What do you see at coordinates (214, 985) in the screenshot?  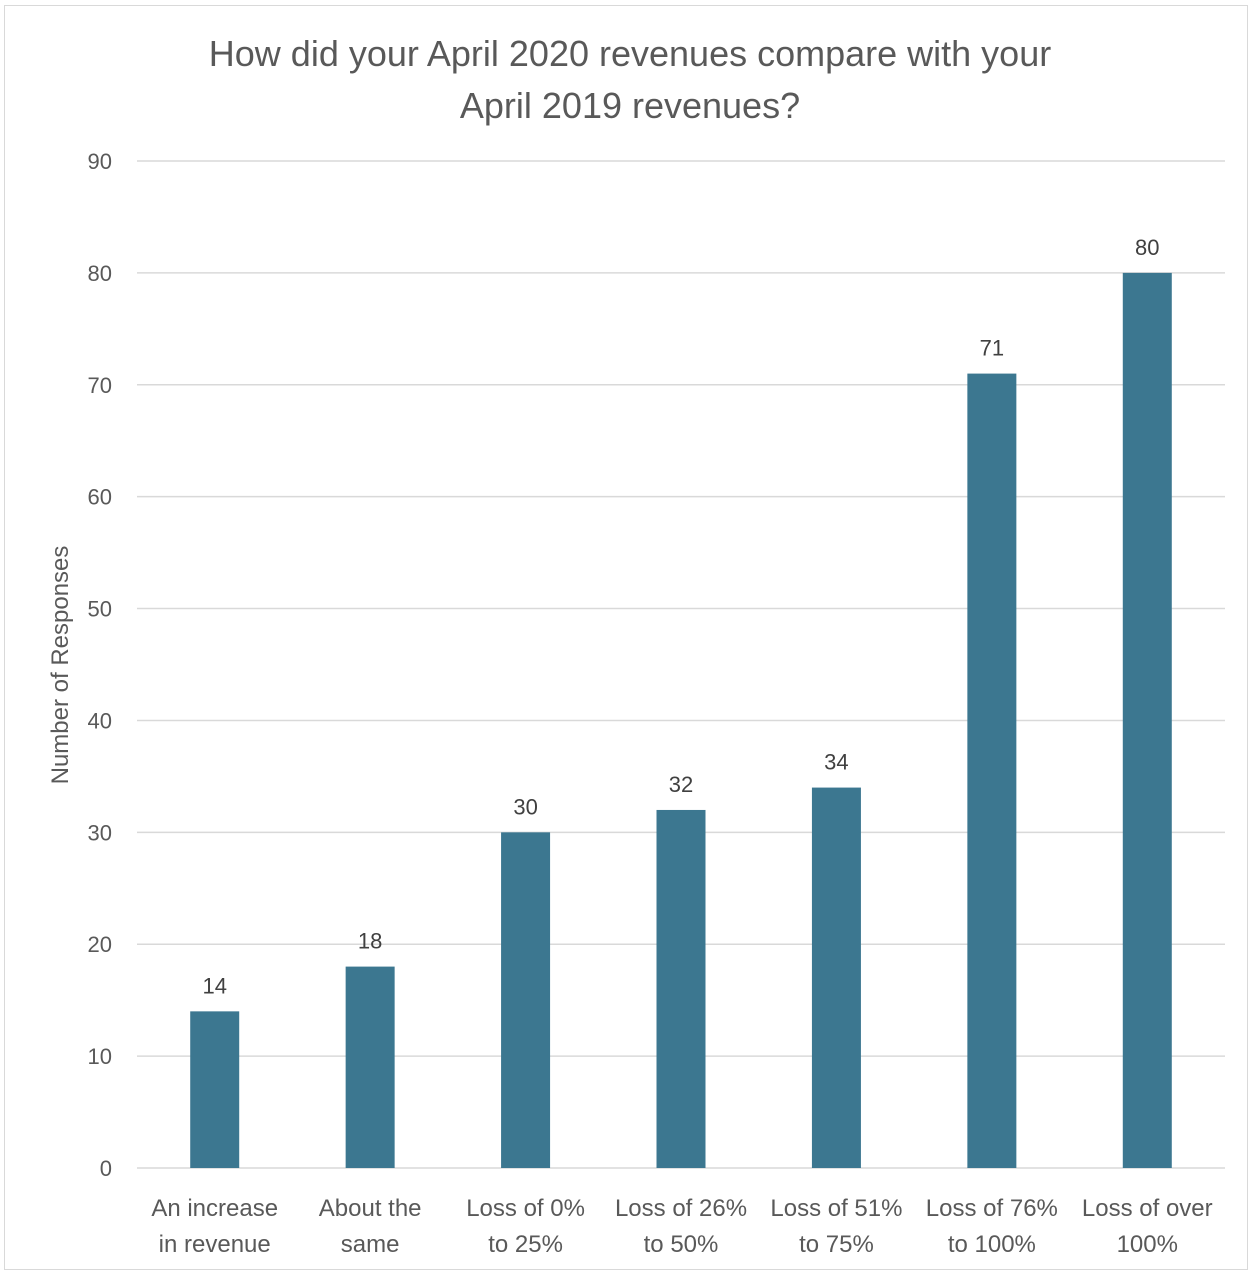 I see `data-label: 14` at bounding box center [214, 985].